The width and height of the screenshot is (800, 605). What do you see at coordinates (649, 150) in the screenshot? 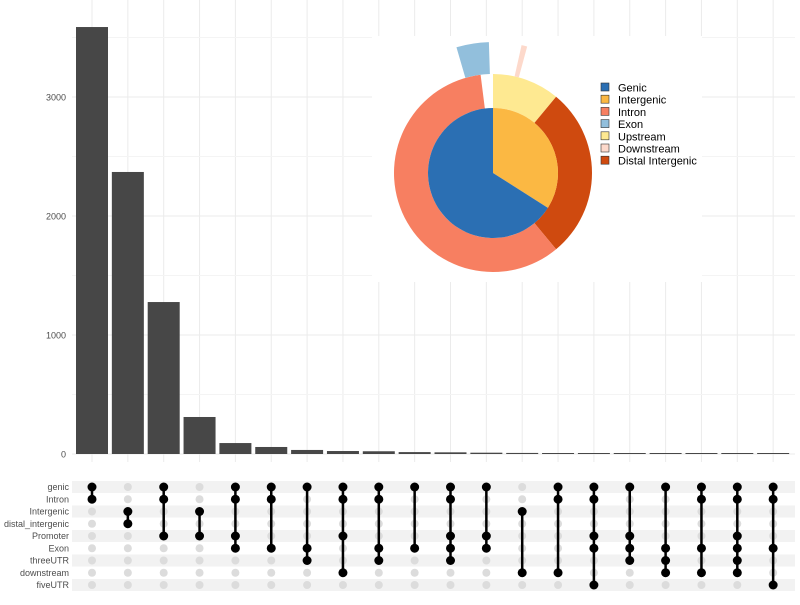
I see `legend-label: Downstream` at bounding box center [649, 150].